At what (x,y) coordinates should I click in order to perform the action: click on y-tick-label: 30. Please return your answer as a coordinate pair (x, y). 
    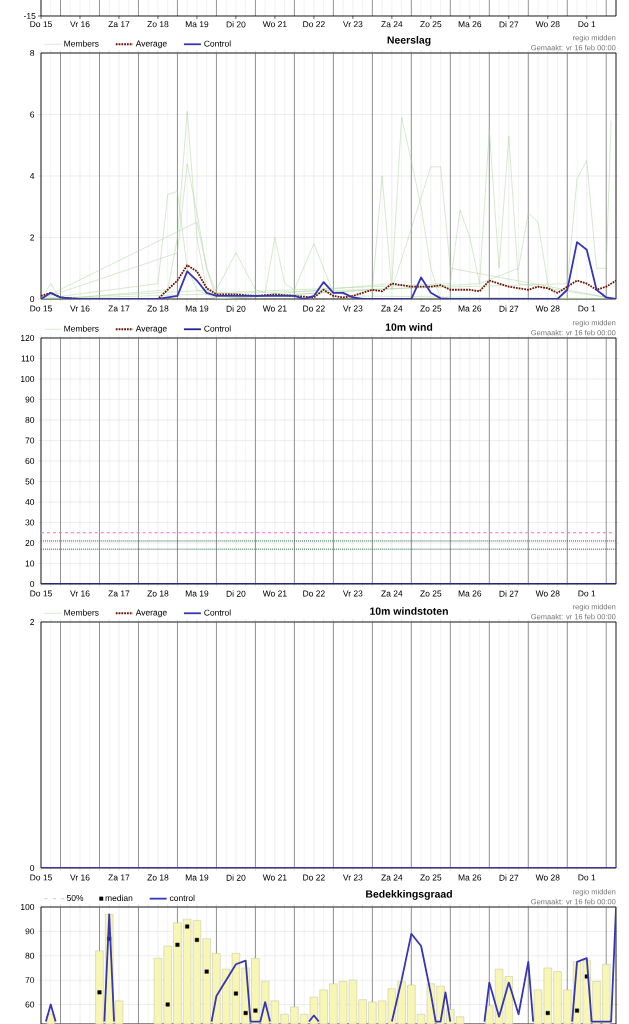
    Looking at the image, I should click on (30, 522).